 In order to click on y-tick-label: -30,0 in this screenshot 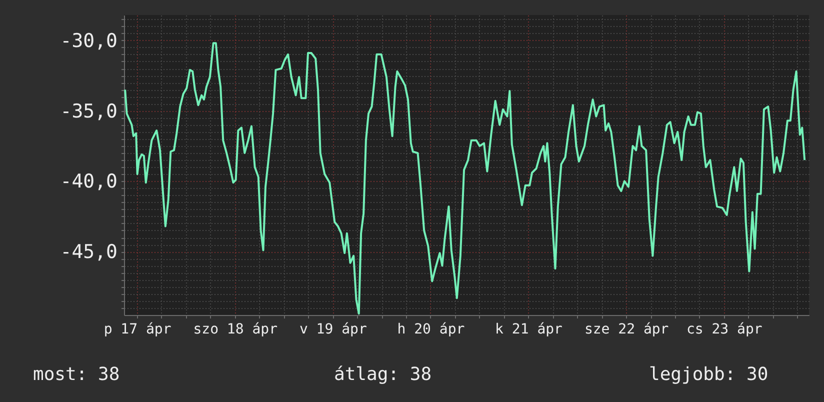, I will do `click(89, 41)`.